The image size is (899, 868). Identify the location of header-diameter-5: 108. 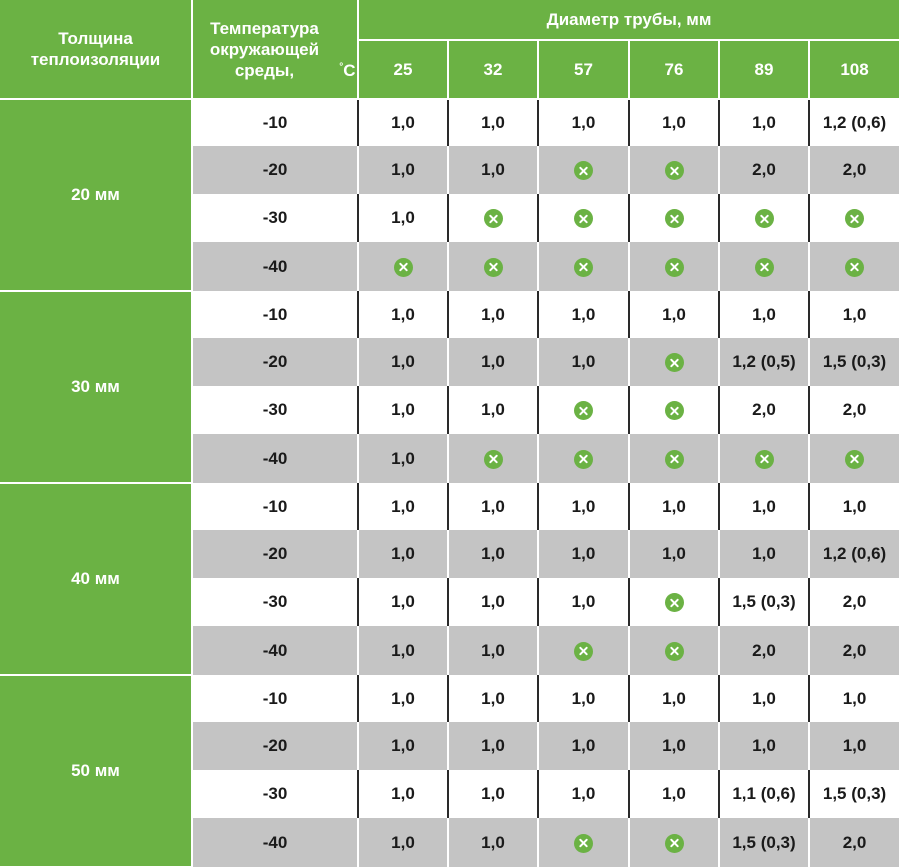
(854, 70).